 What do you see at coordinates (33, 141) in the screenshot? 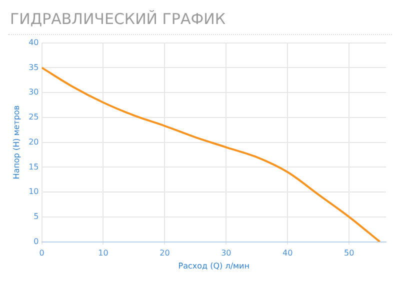
I see `y-tick-label: 20` at bounding box center [33, 141].